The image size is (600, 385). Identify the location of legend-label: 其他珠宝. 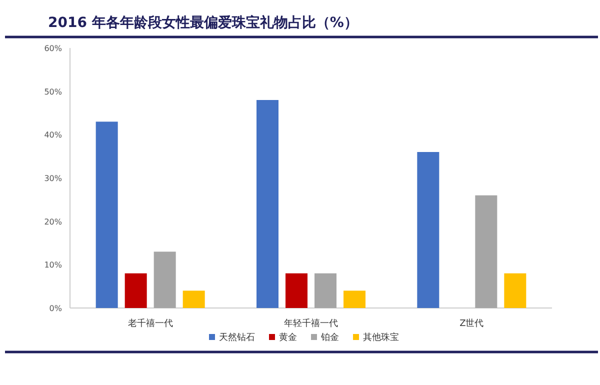
(381, 337).